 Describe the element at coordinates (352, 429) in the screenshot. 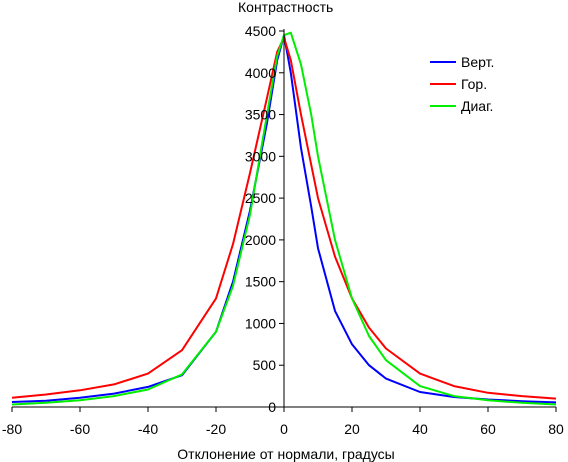

I see `x-tick-label: 20` at that location.